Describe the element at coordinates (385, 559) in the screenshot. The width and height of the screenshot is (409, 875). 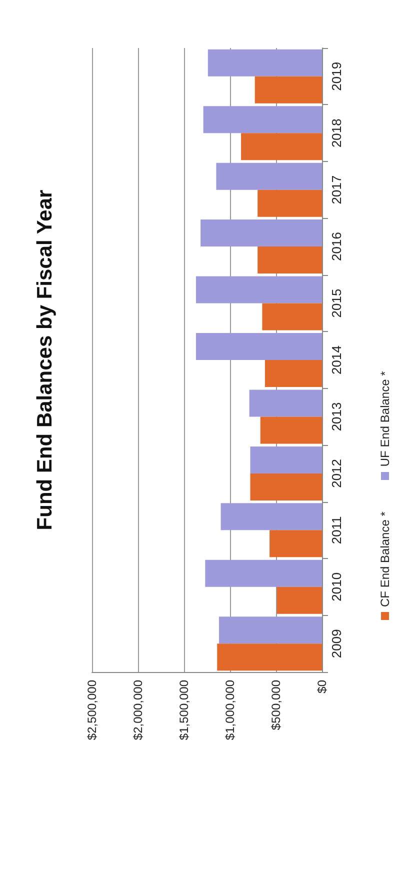
I see `text: CF End Balance *` at that location.